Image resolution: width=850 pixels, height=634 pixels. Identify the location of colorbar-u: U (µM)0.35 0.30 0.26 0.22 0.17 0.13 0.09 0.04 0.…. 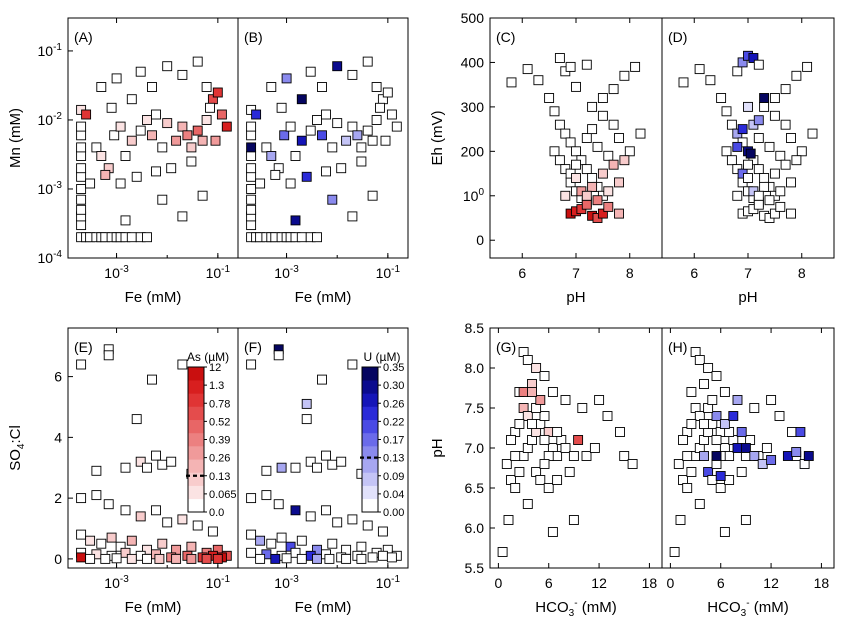
(382, 434).